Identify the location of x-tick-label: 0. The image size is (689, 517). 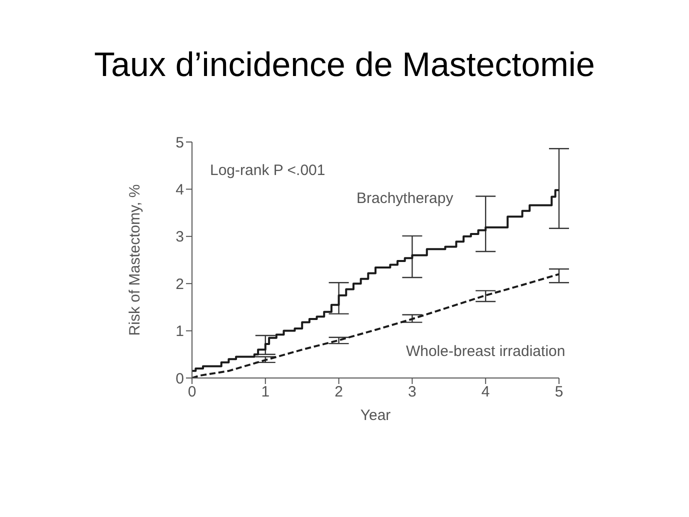
(192, 392).